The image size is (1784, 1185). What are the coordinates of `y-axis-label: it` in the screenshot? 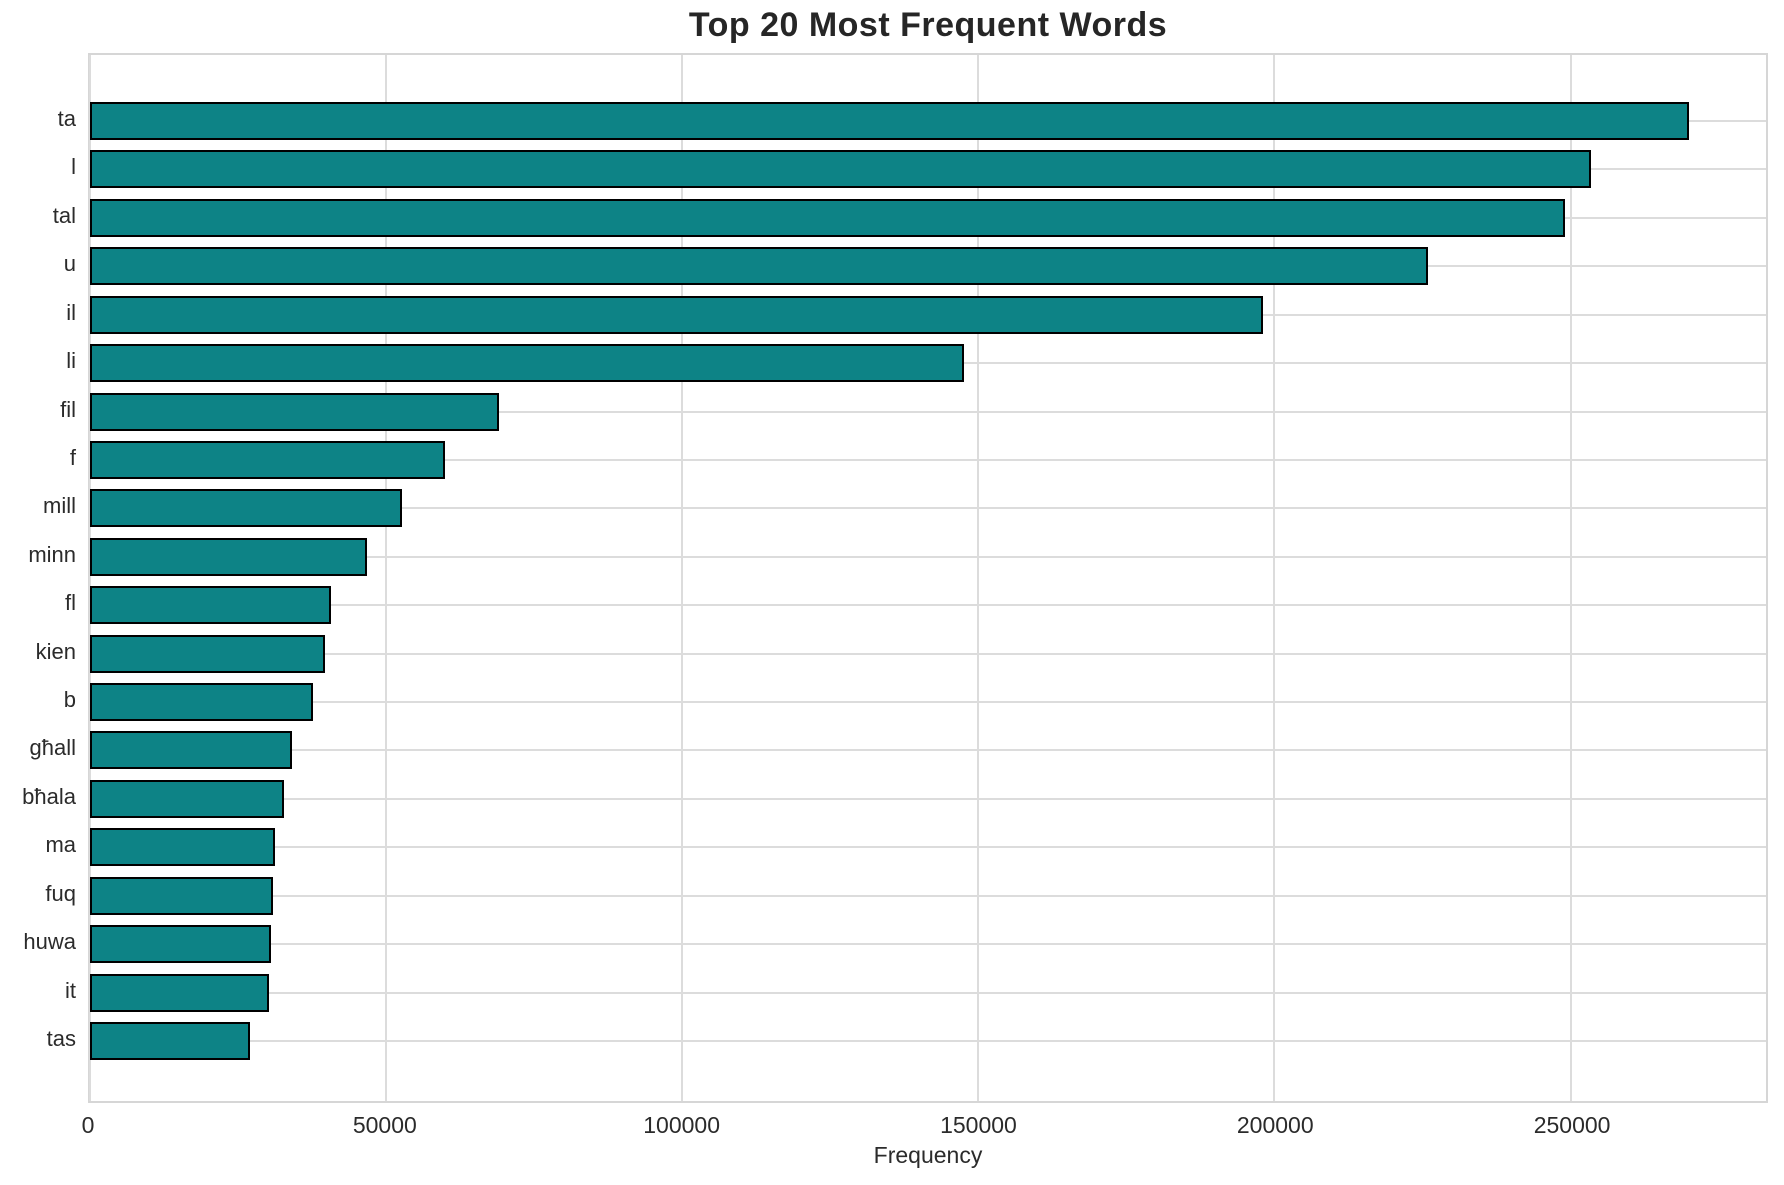 It's located at (70, 990).